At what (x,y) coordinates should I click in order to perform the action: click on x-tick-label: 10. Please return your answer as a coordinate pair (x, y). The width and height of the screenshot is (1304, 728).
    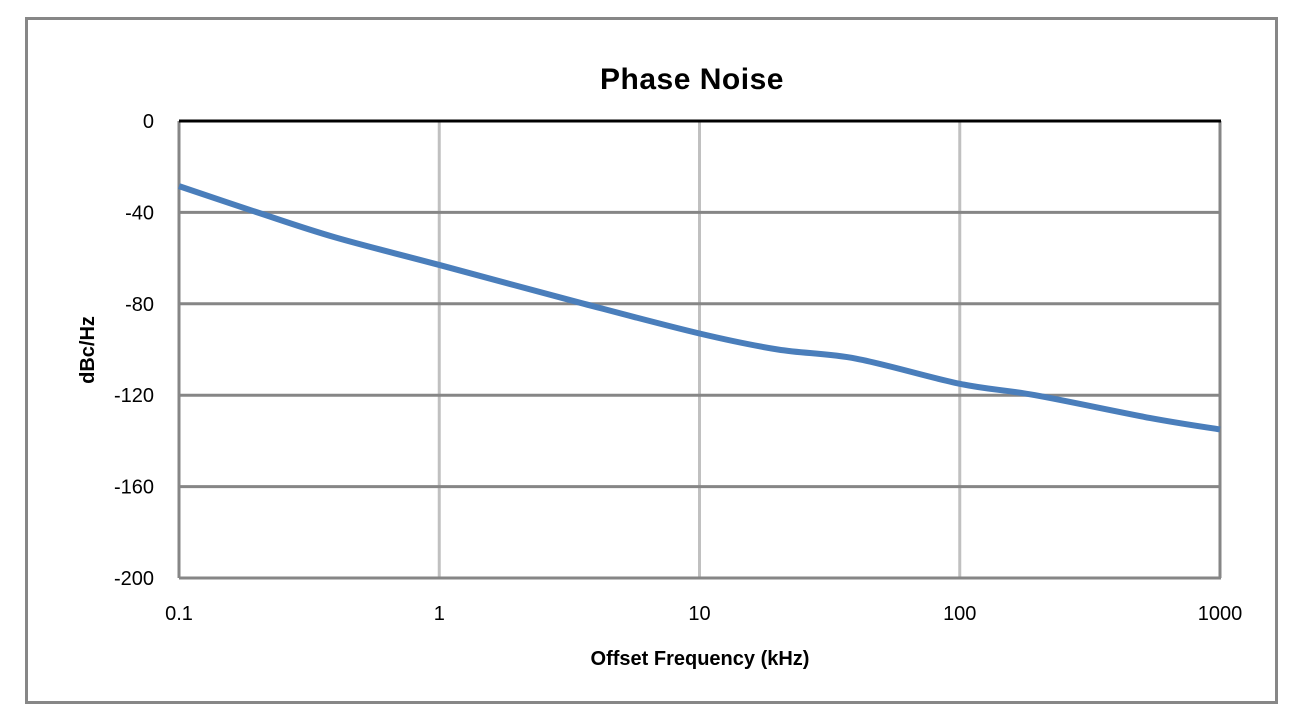
    Looking at the image, I should click on (699, 614).